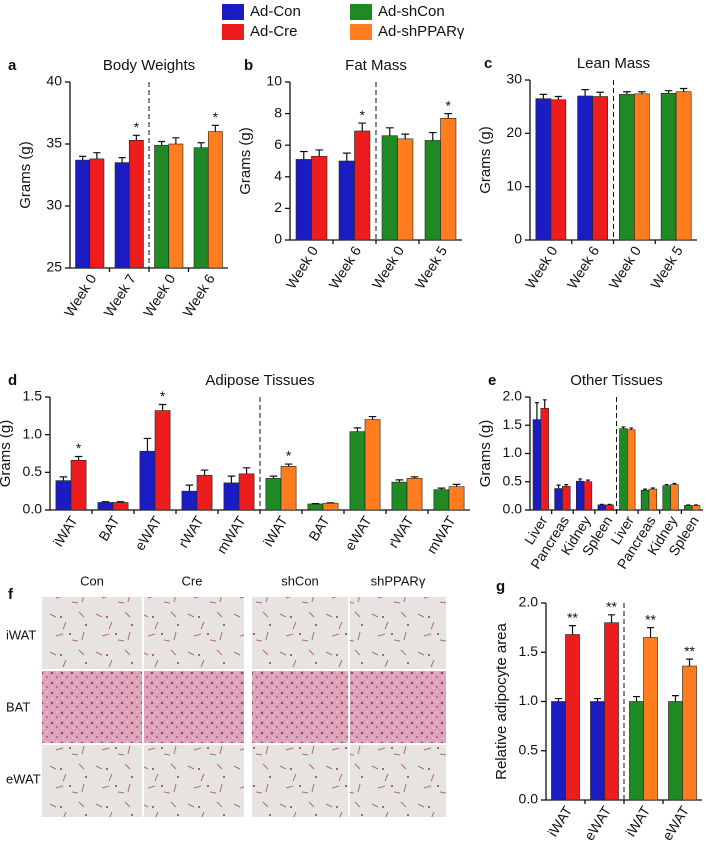  What do you see at coordinates (398, 580) in the screenshot?
I see `column-label: shPPARγ` at bounding box center [398, 580].